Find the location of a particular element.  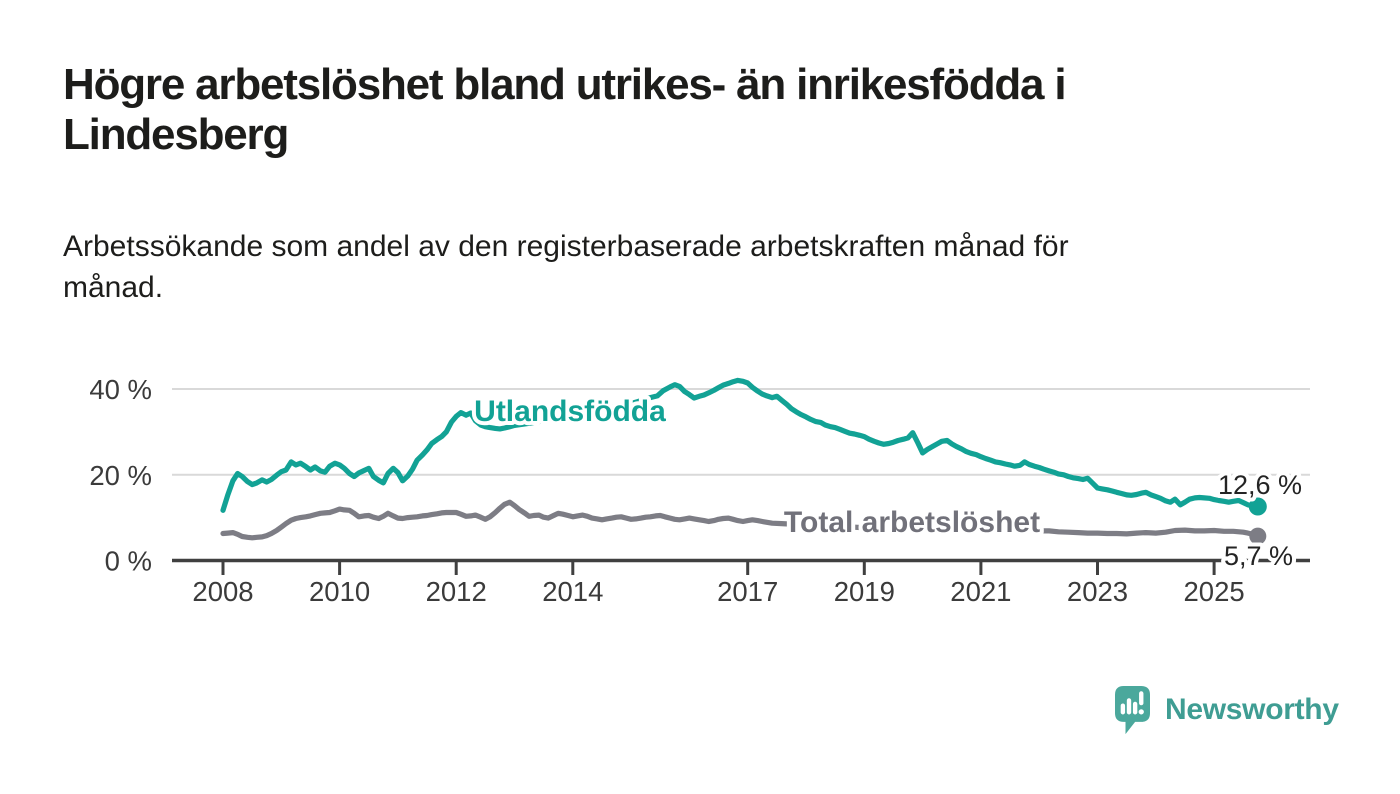

title-line-2: Lindesberg is located at coordinates (176, 134).